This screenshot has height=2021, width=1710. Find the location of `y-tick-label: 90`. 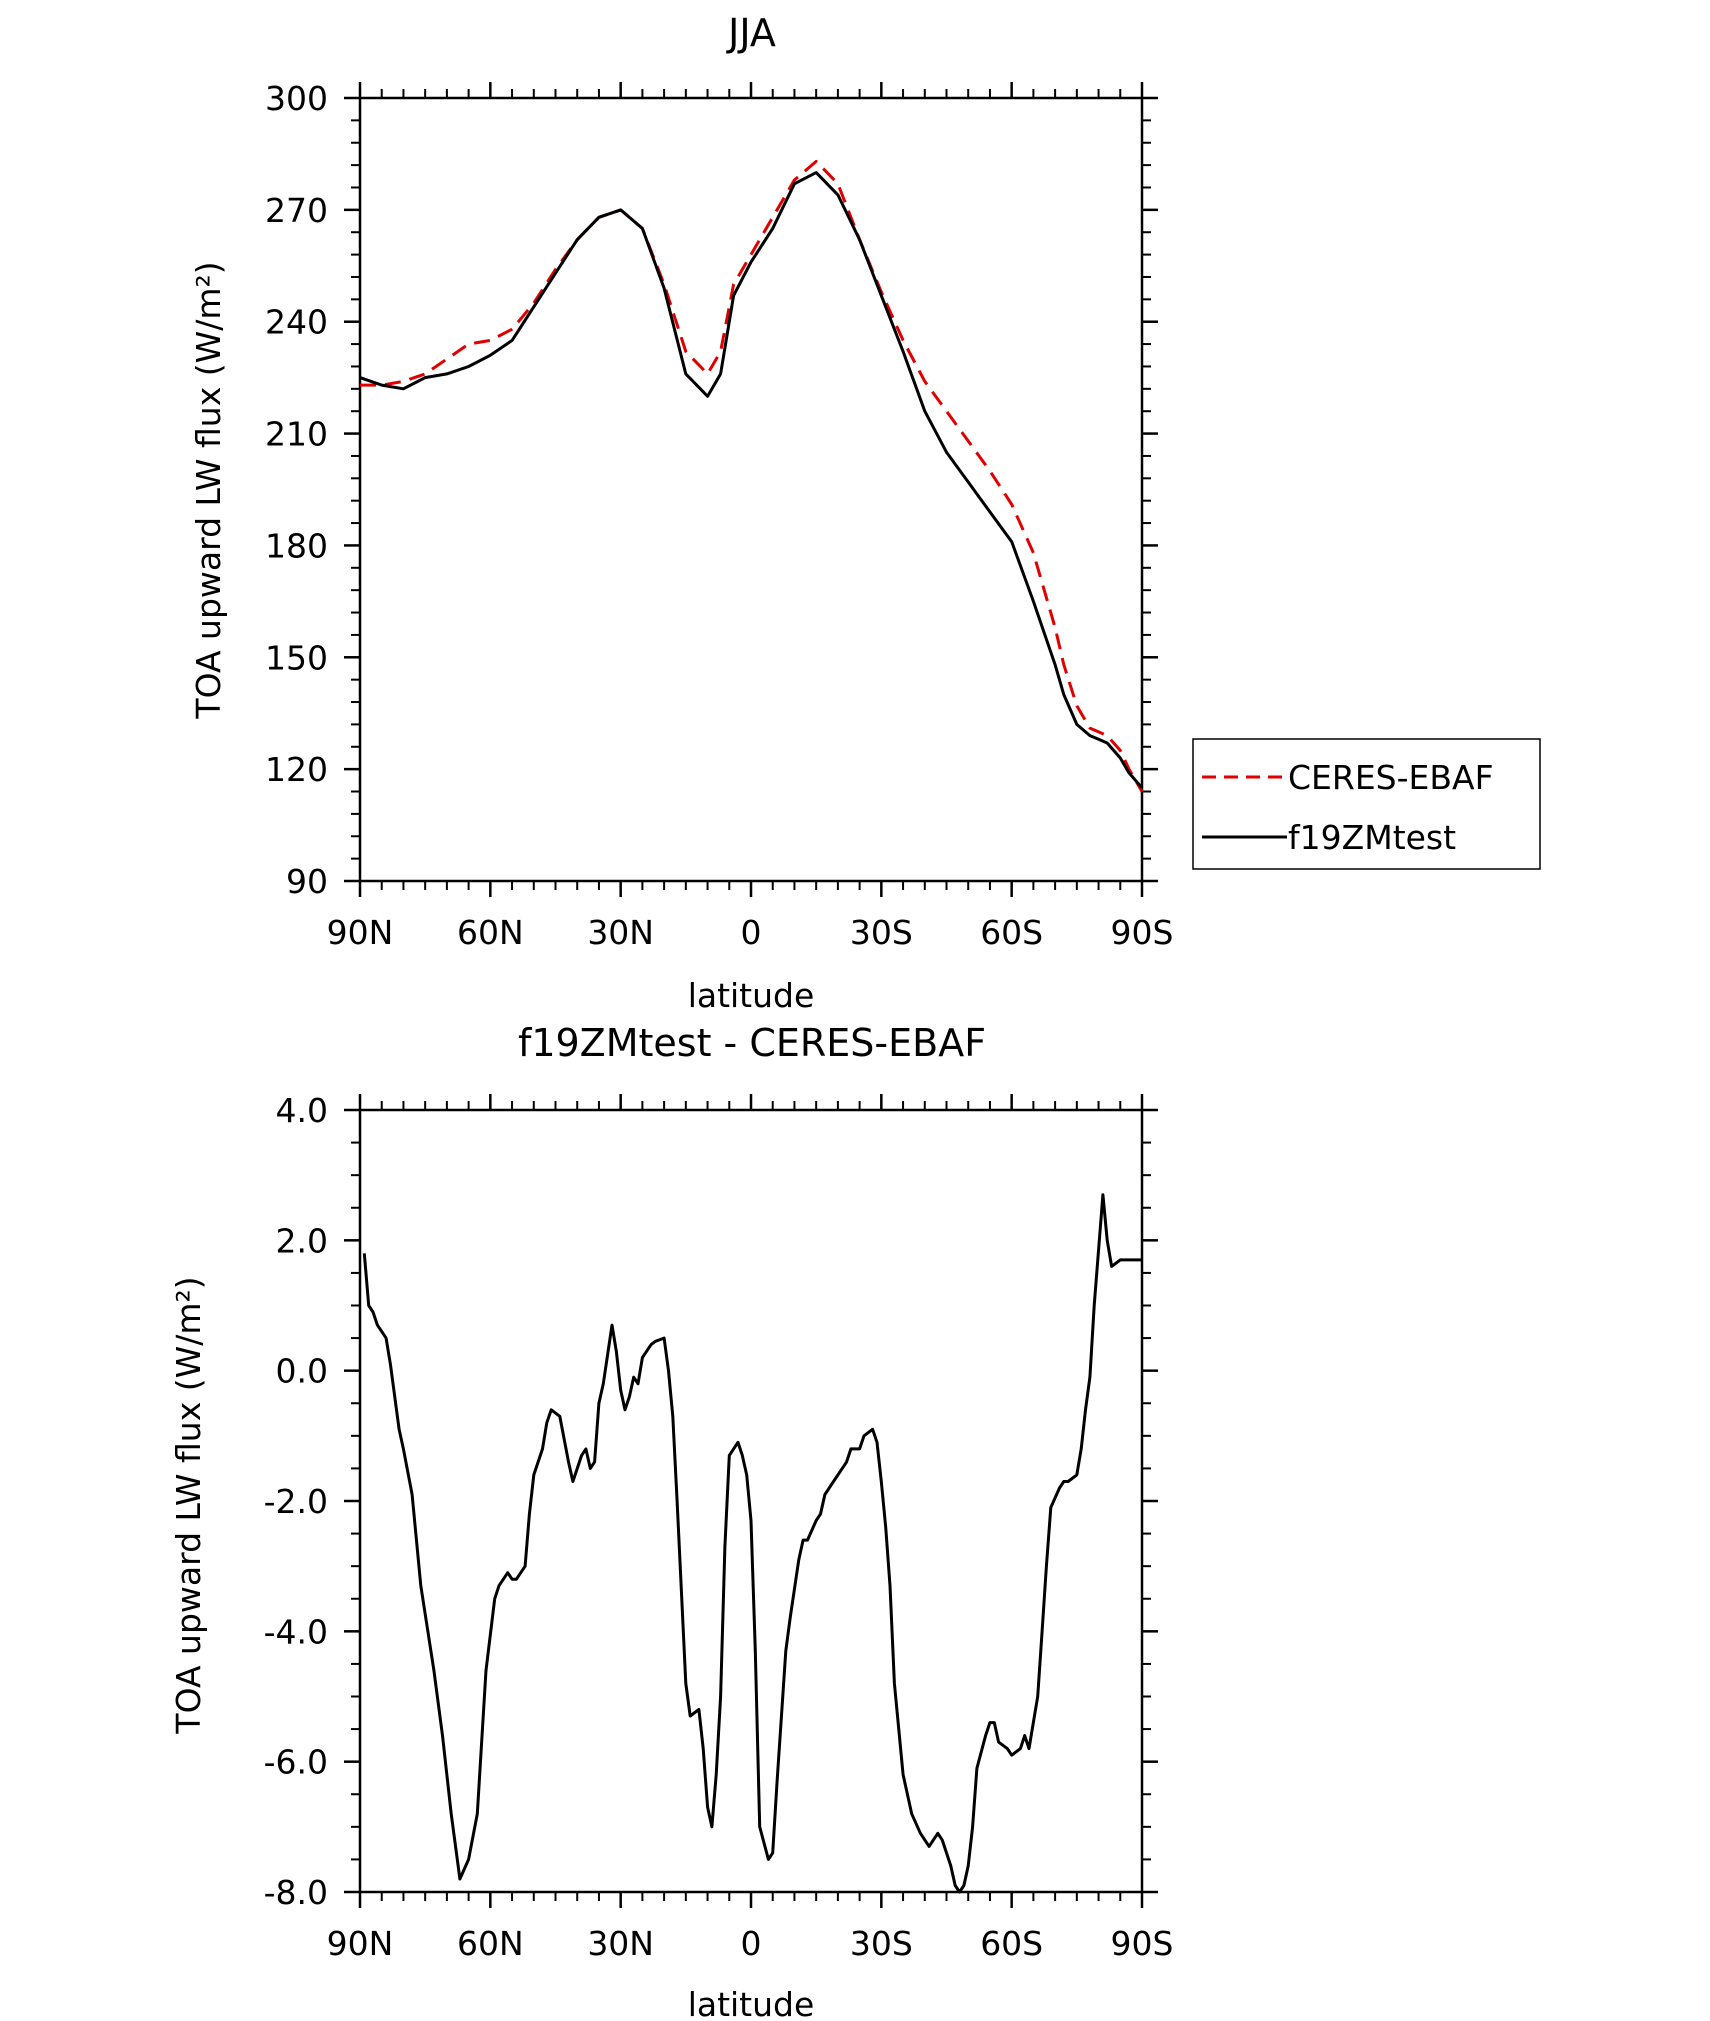

y-tick-label: 90 is located at coordinates (307, 881).